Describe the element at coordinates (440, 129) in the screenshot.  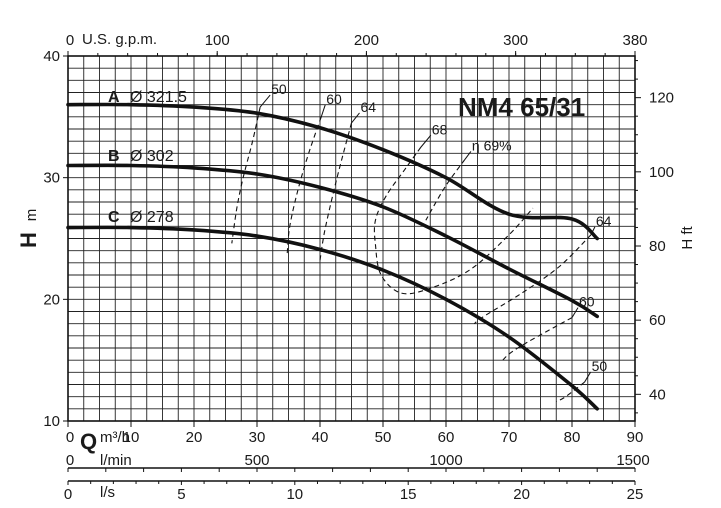
I see `efficiency-label: 68` at that location.